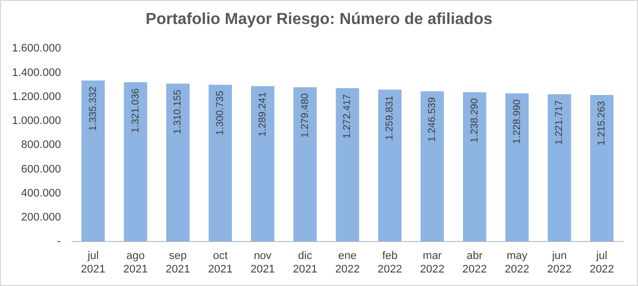 This screenshot has width=638, height=286. What do you see at coordinates (559, 263) in the screenshot?
I see `x-tick-label: jun 2022` at bounding box center [559, 263].